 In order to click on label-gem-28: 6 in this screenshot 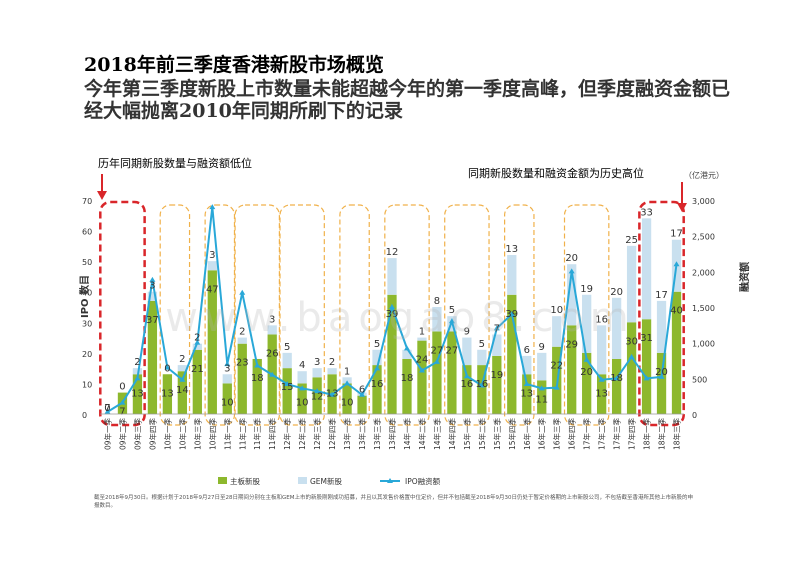, I will do `click(527, 350)`.